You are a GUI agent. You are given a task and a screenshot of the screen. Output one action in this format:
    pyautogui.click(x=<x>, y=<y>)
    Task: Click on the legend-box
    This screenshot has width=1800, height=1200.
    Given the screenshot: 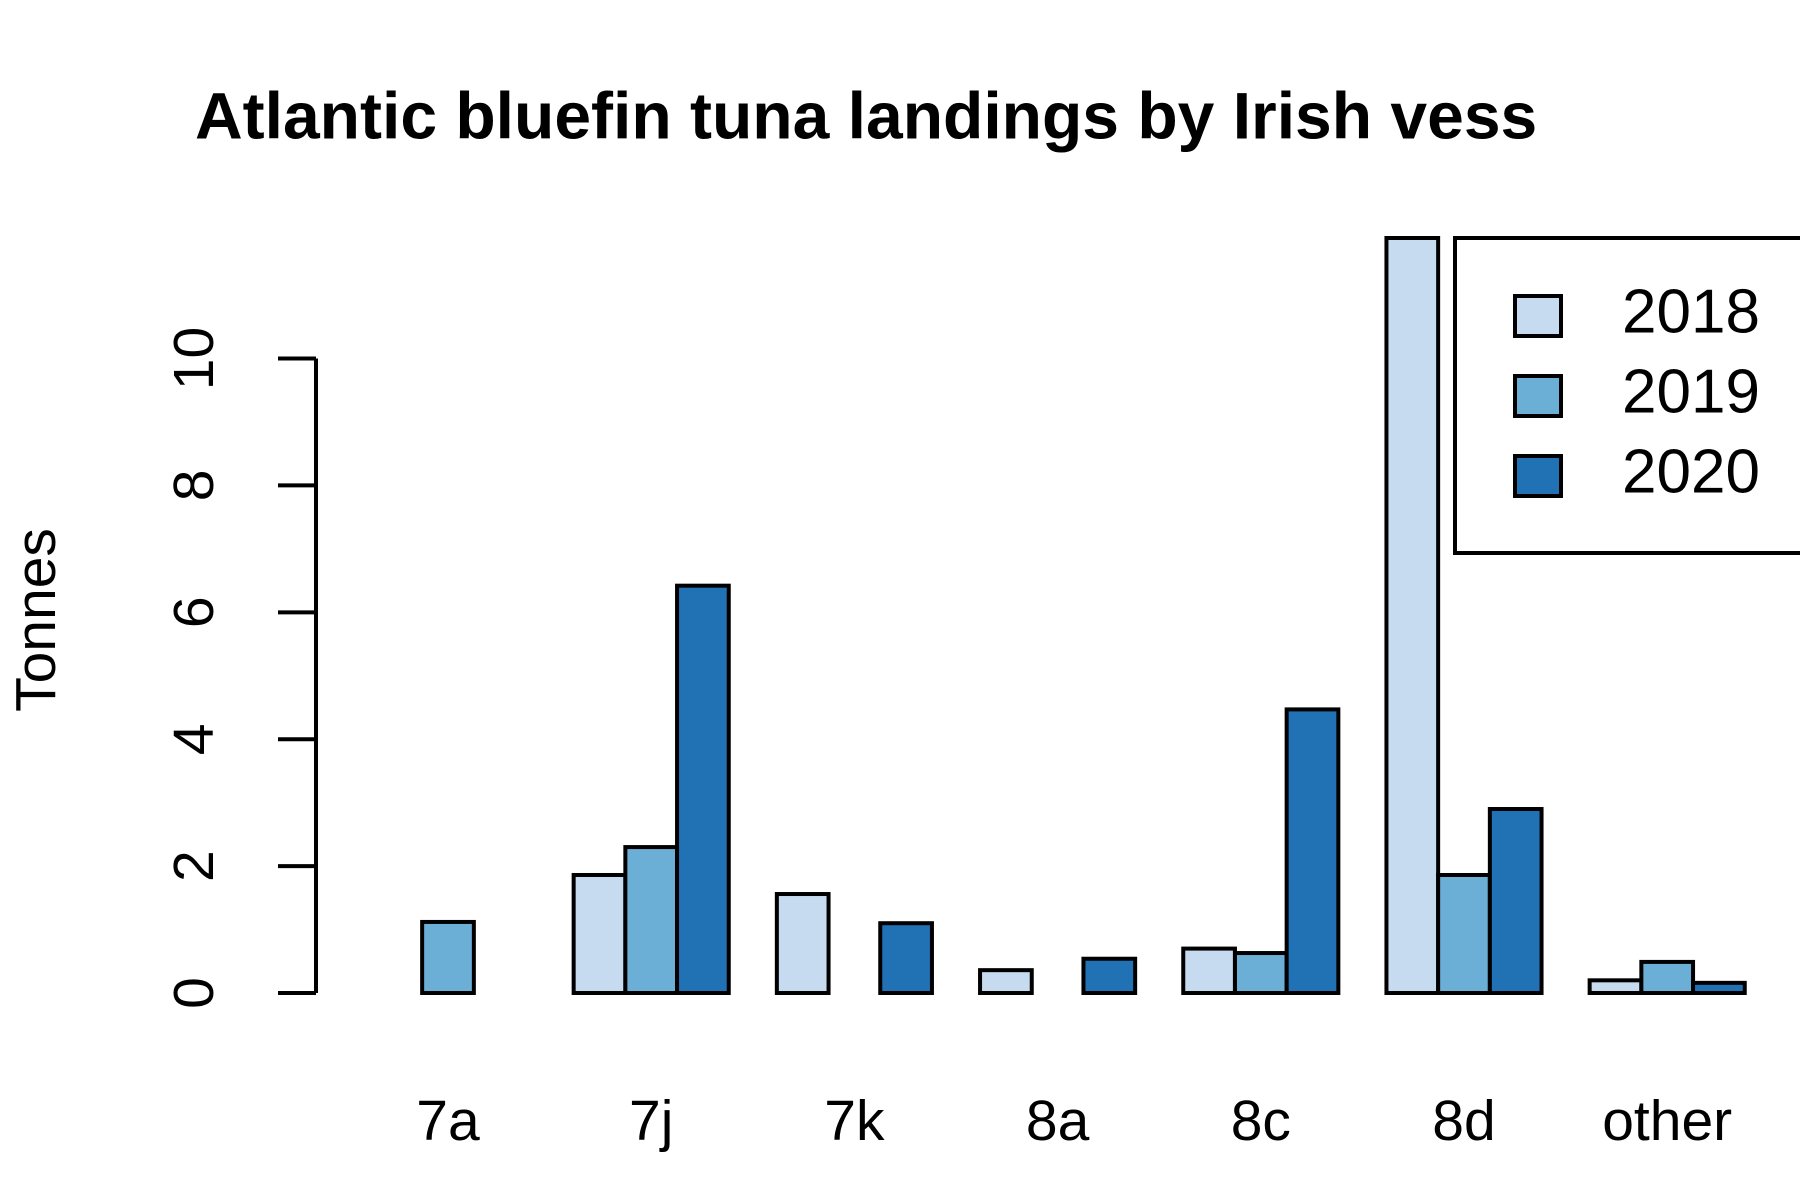 What is the action you would take?
    pyautogui.click(x=1626, y=395)
    